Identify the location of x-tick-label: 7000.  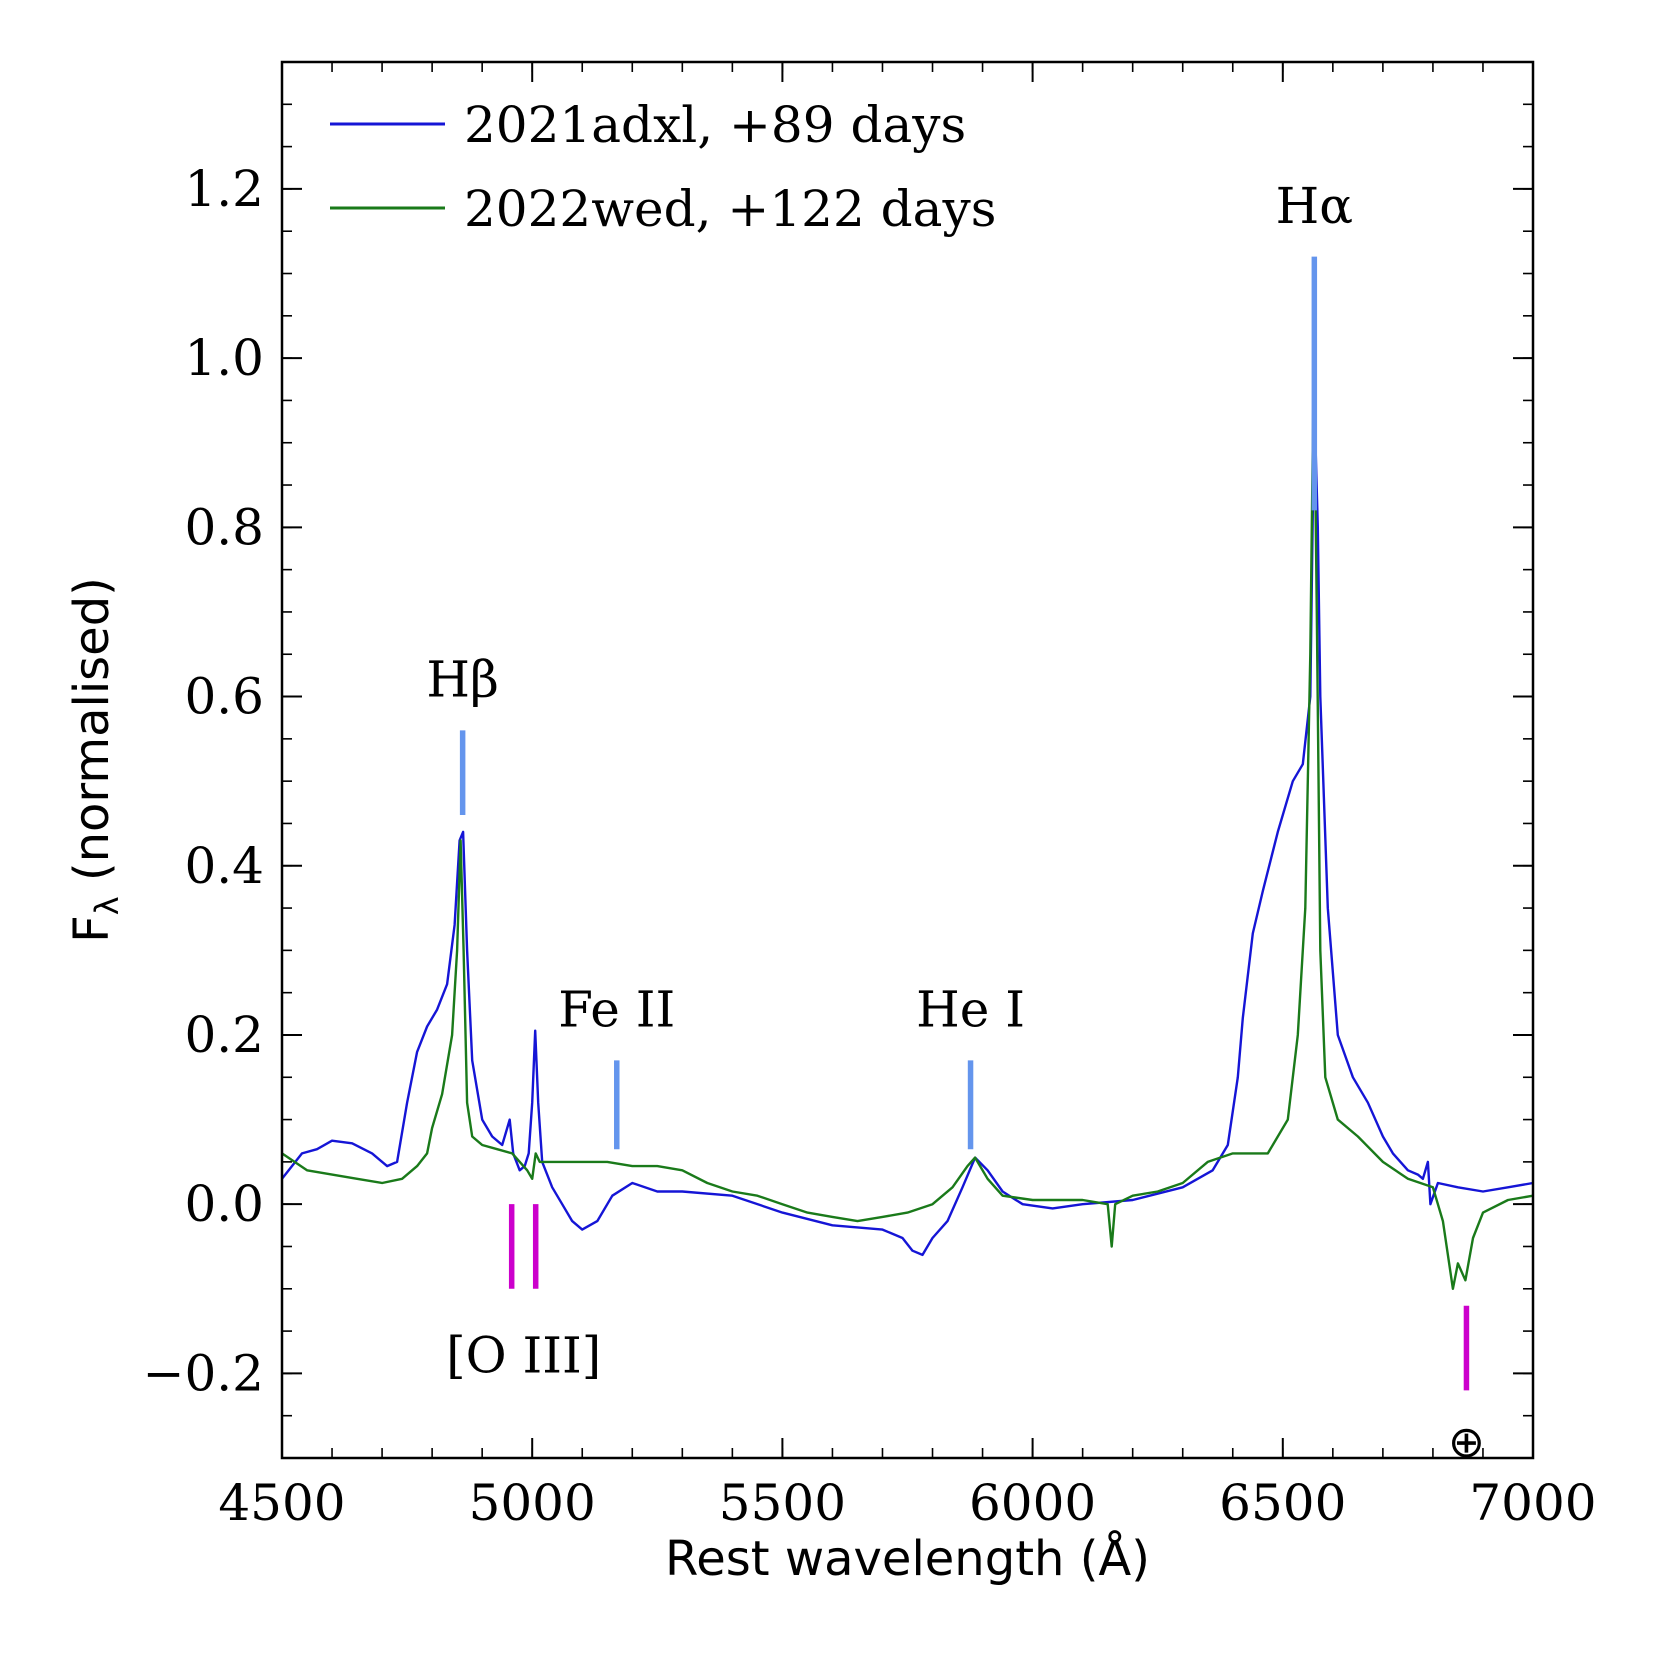
(1532, 1503).